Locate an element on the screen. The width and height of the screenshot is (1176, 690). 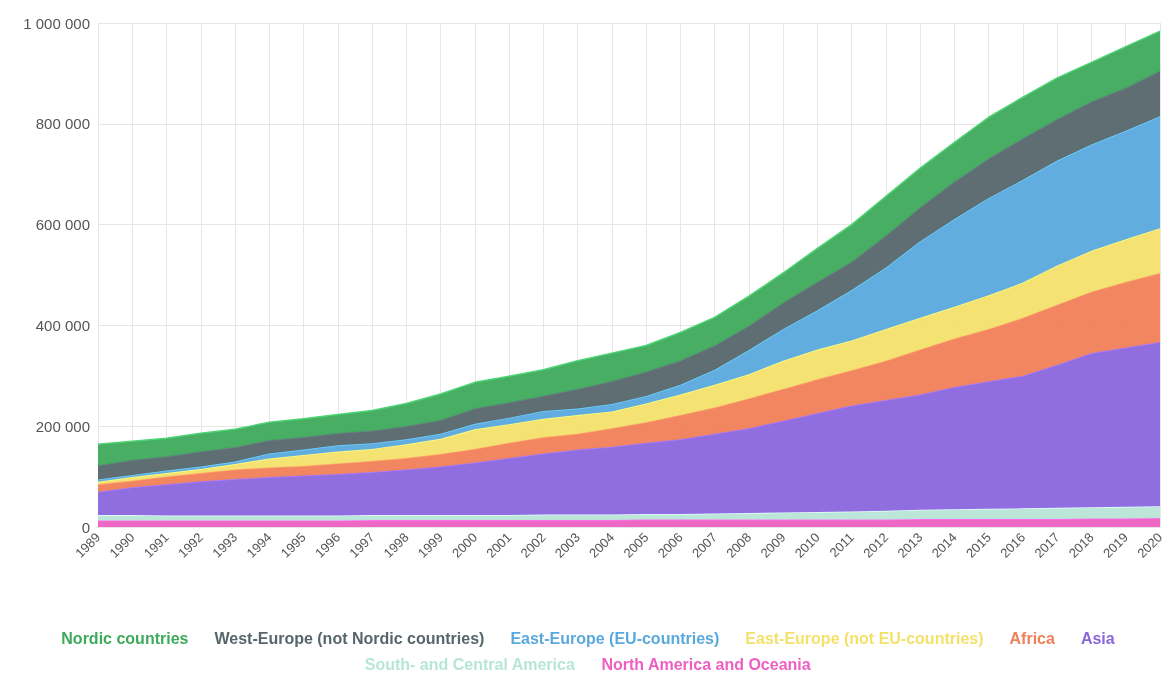
y-tick-label: 600 000 is located at coordinates (62, 225).